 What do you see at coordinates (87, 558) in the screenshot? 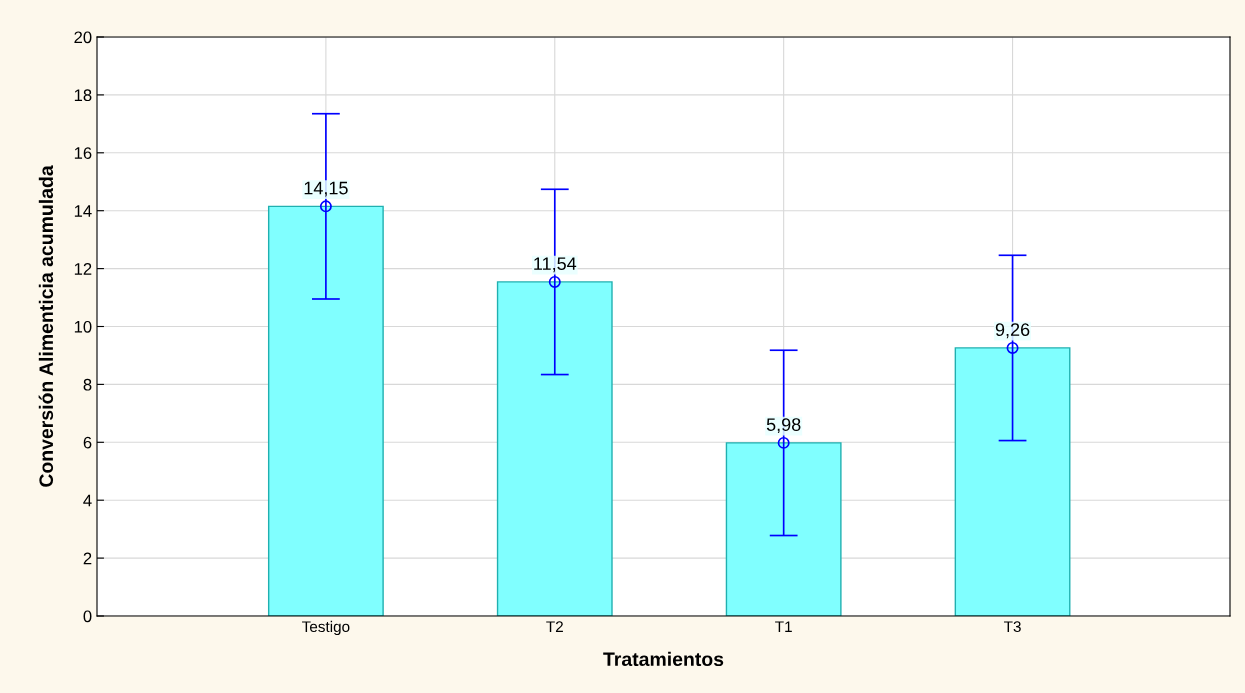
I see `y-tick-label: 2` at bounding box center [87, 558].